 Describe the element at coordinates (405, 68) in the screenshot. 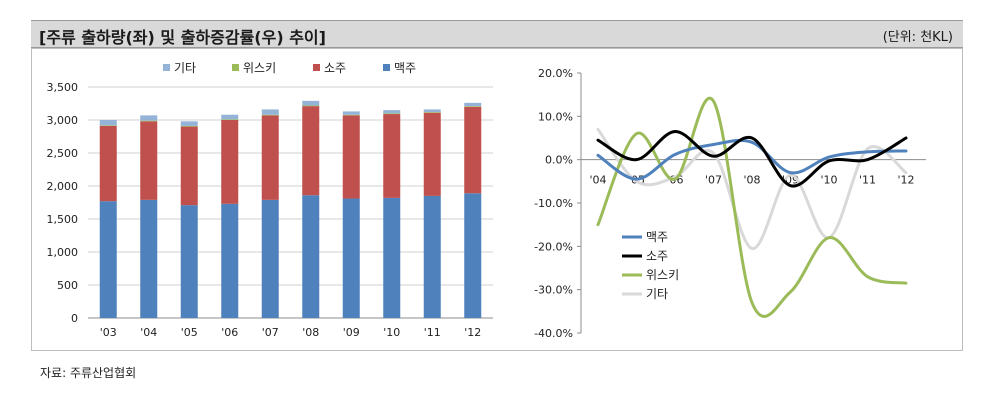

I see `bar-legend-label: 맥주` at that location.